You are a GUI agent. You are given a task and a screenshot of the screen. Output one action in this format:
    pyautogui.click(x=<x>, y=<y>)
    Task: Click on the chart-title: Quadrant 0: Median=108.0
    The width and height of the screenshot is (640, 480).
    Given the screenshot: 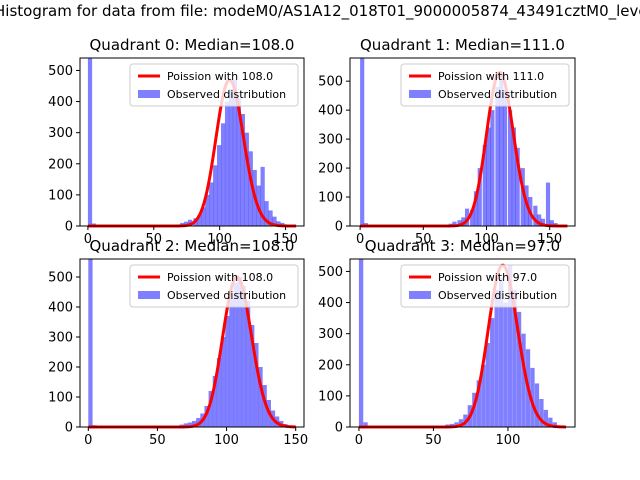 What is the action you would take?
    pyautogui.click(x=192, y=45)
    